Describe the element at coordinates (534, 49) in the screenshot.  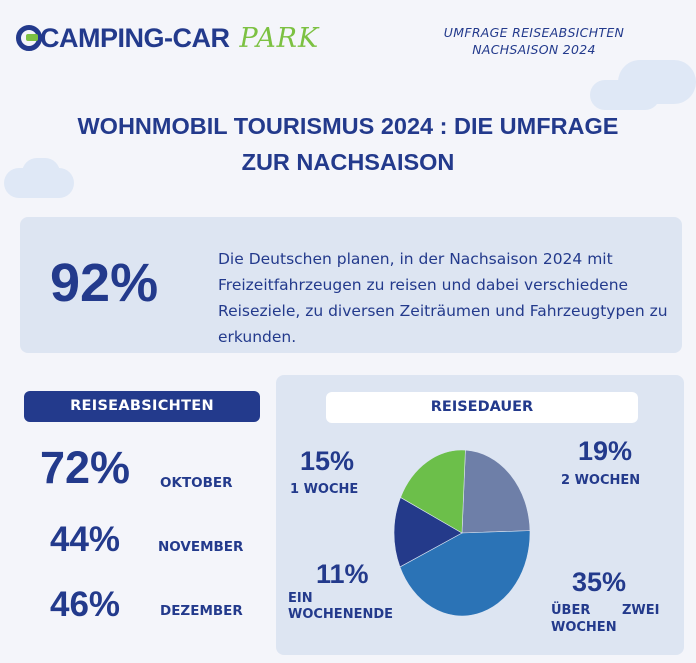
I see `survey-label-line: NACHSAISON 2024` at that location.